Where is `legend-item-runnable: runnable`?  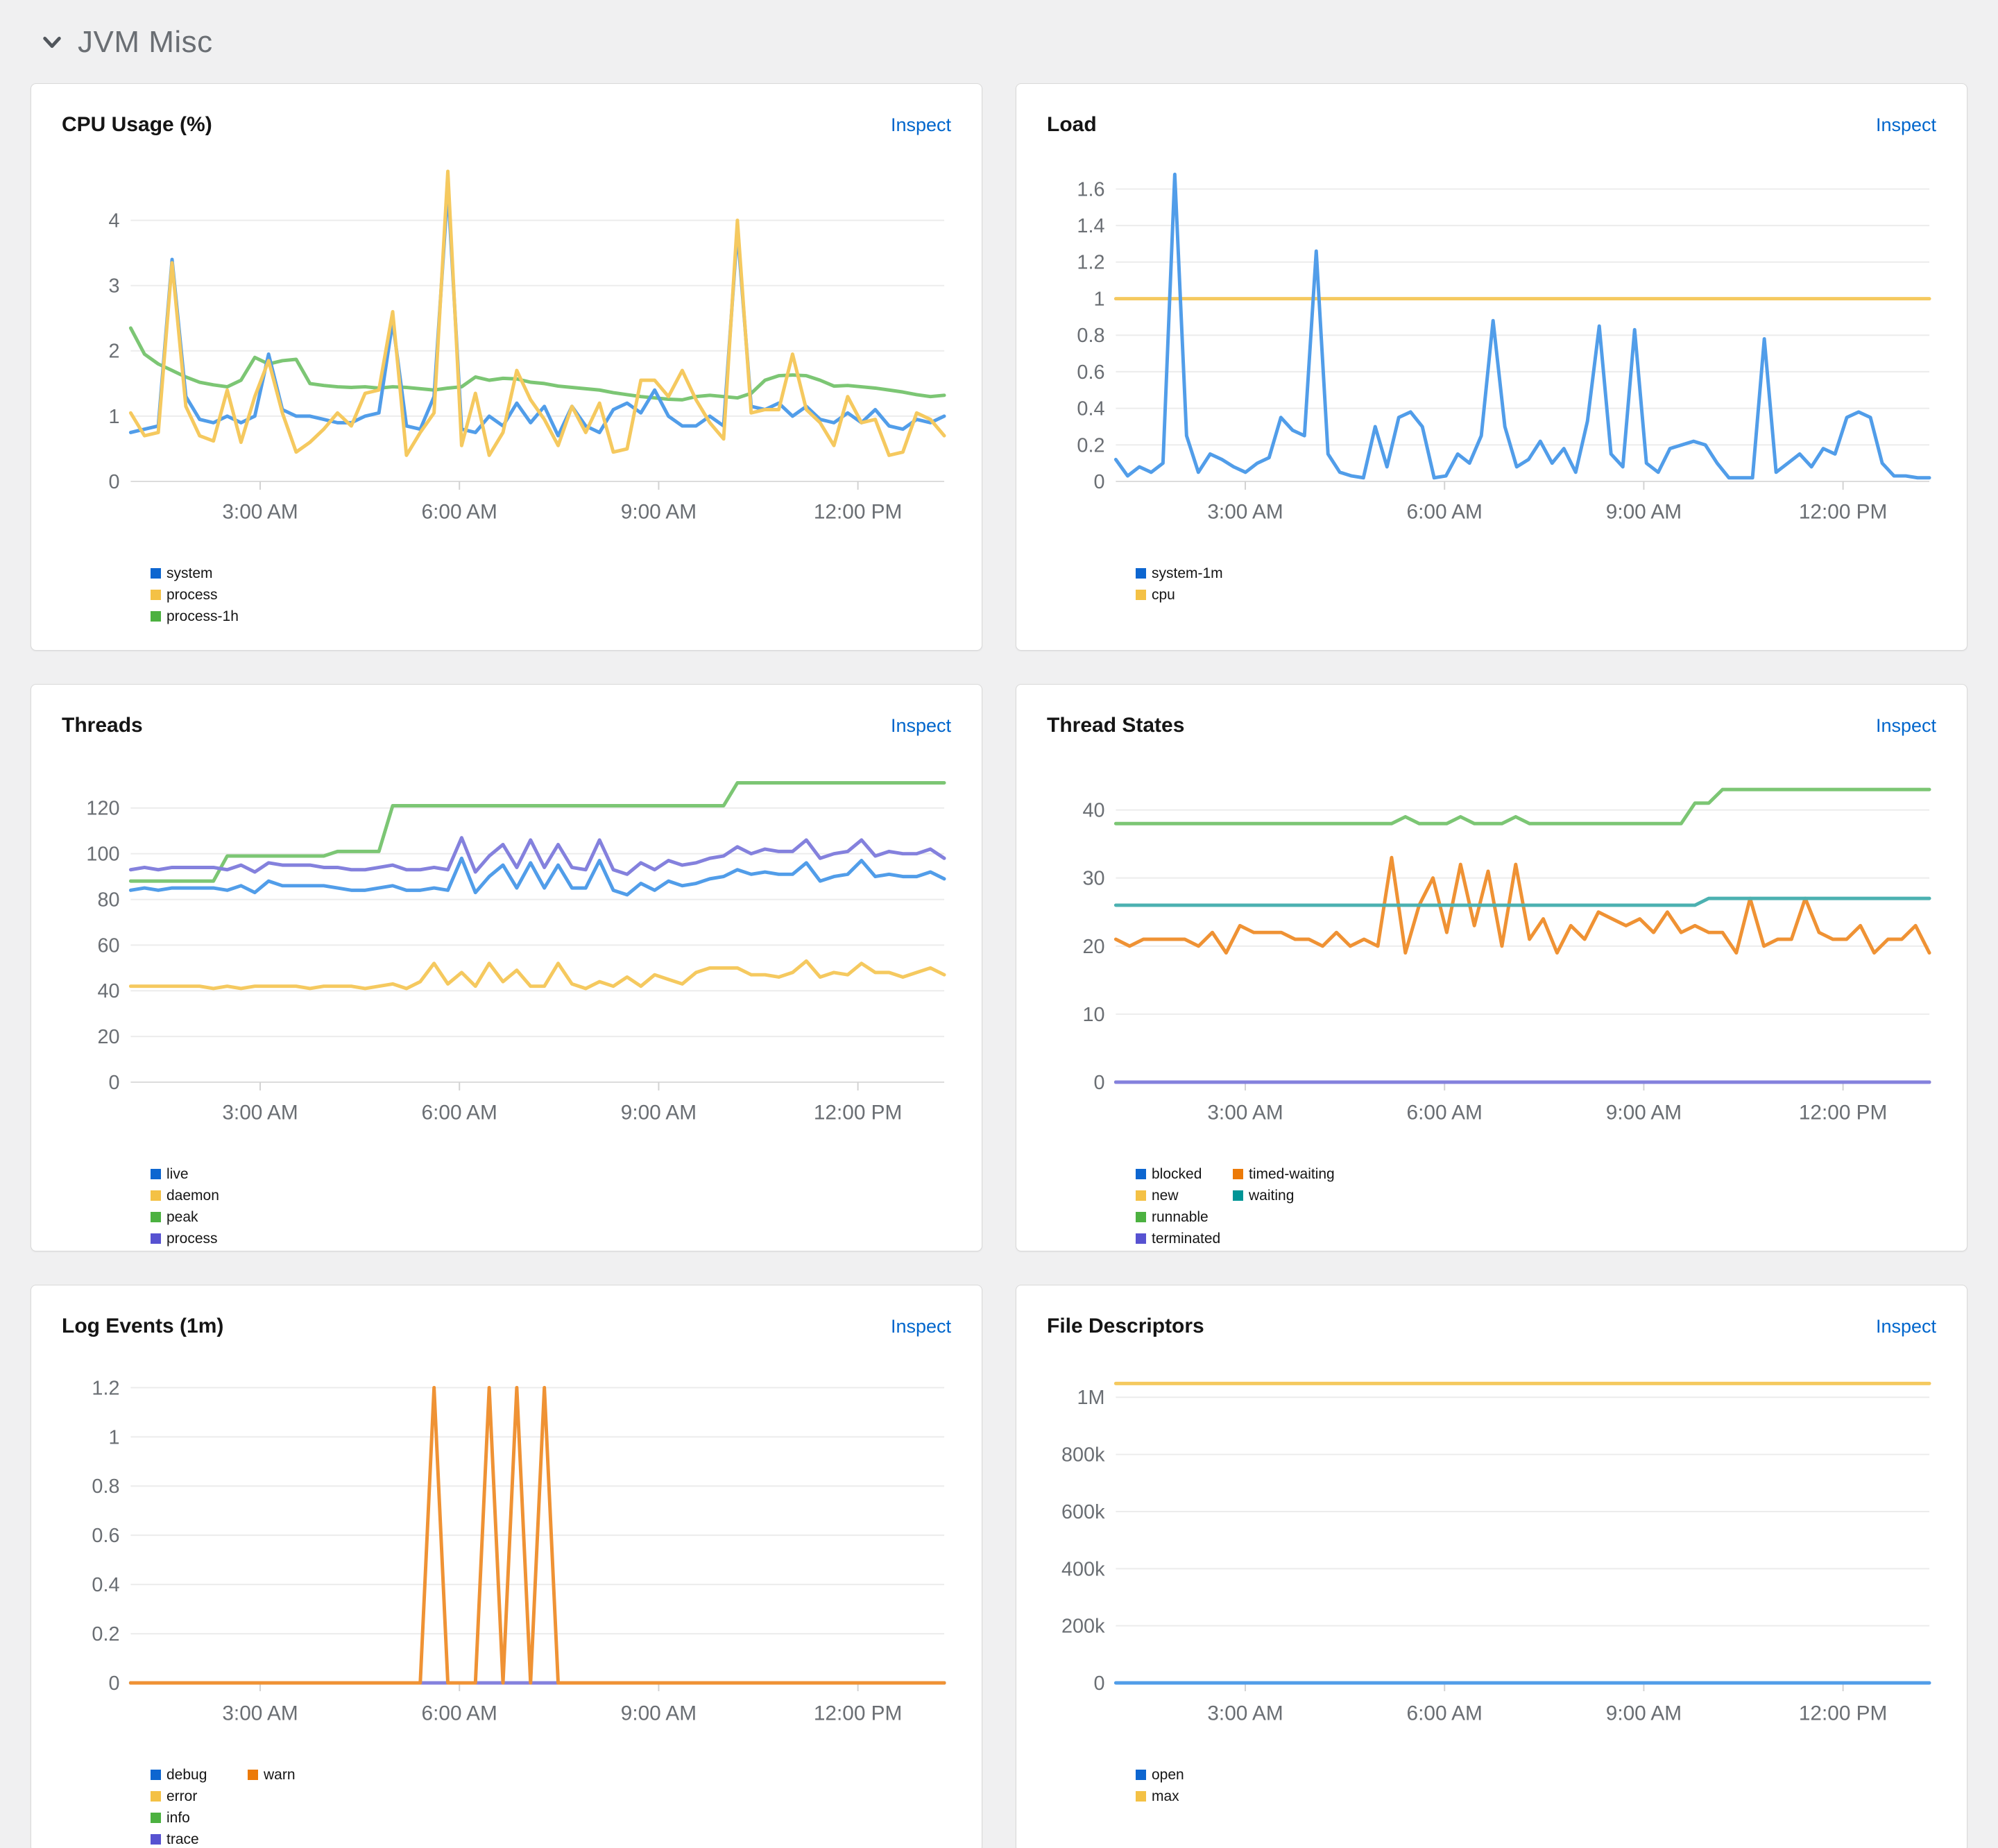
legend-item-runnable: runnable is located at coordinates (1184, 1217).